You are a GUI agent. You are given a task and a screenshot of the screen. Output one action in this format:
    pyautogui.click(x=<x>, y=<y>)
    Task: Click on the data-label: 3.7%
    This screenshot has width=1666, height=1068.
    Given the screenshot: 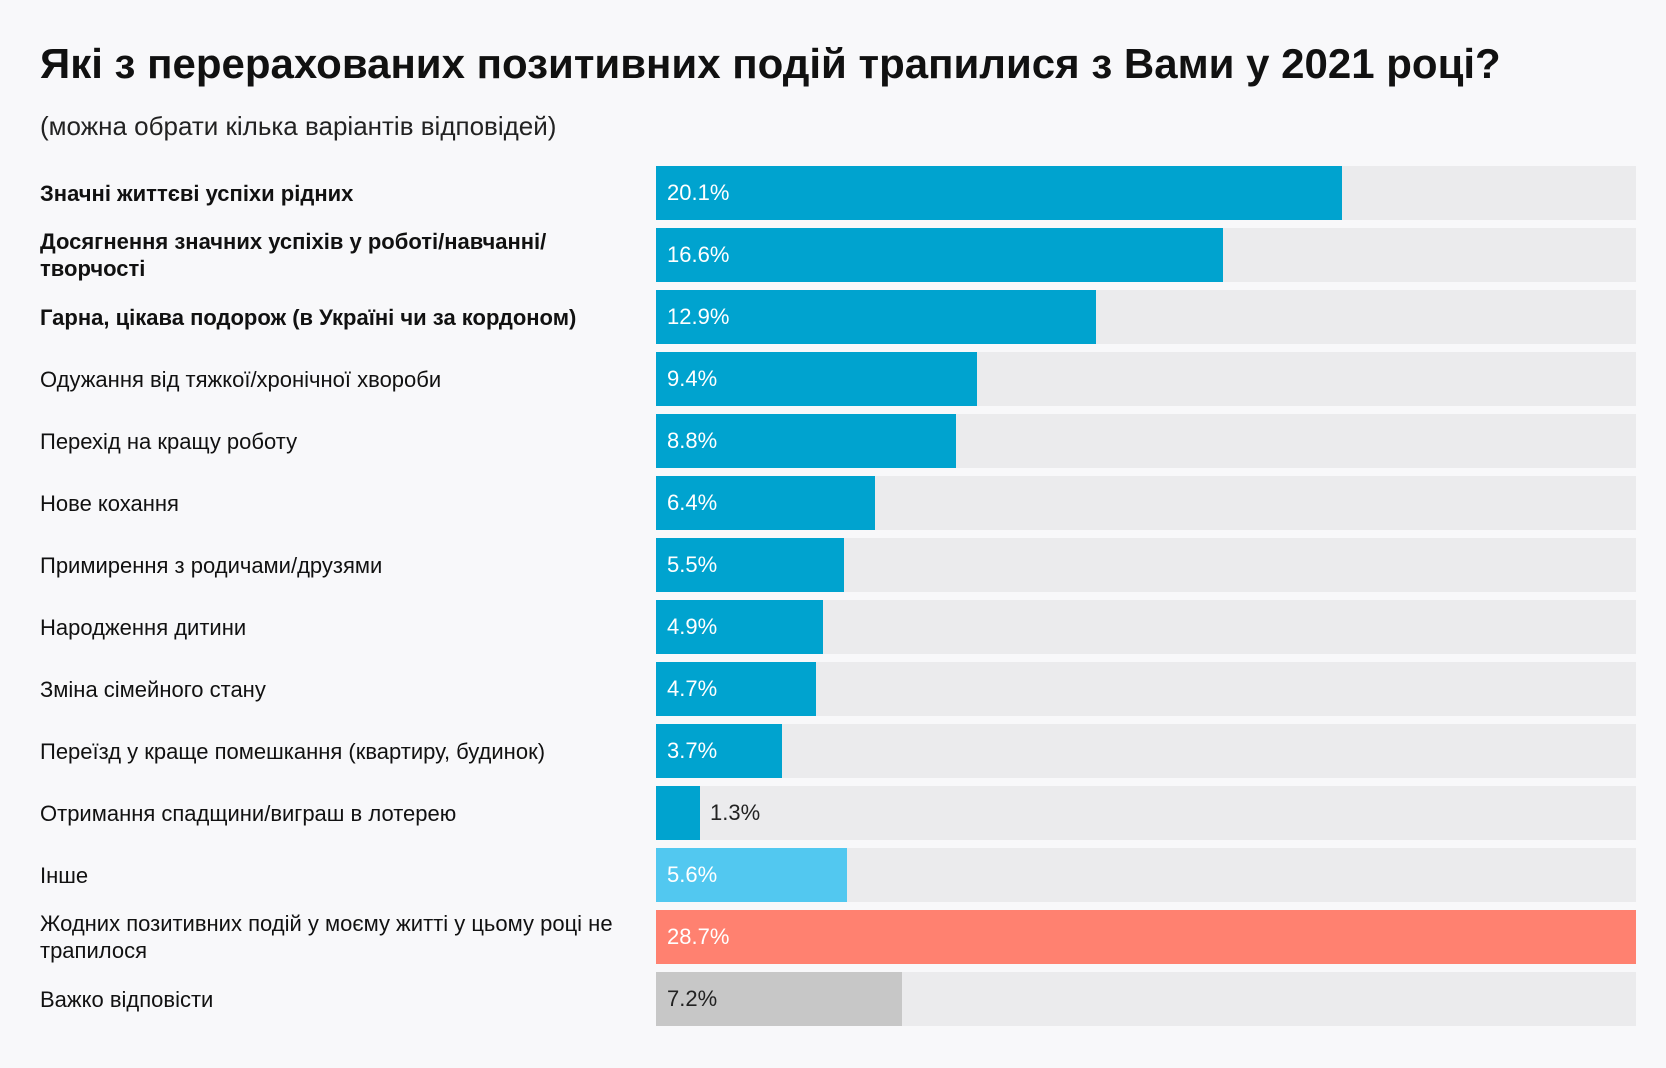 What is the action you would take?
    pyautogui.click(x=692, y=750)
    